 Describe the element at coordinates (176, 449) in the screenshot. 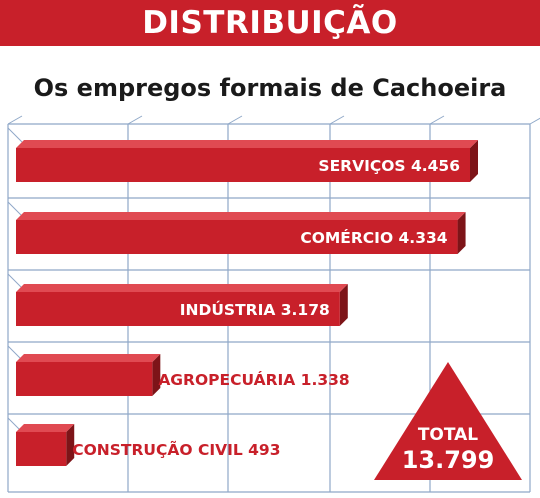

I see `bar-label: CONSTRUÇÃO CIVIL 493` at that location.